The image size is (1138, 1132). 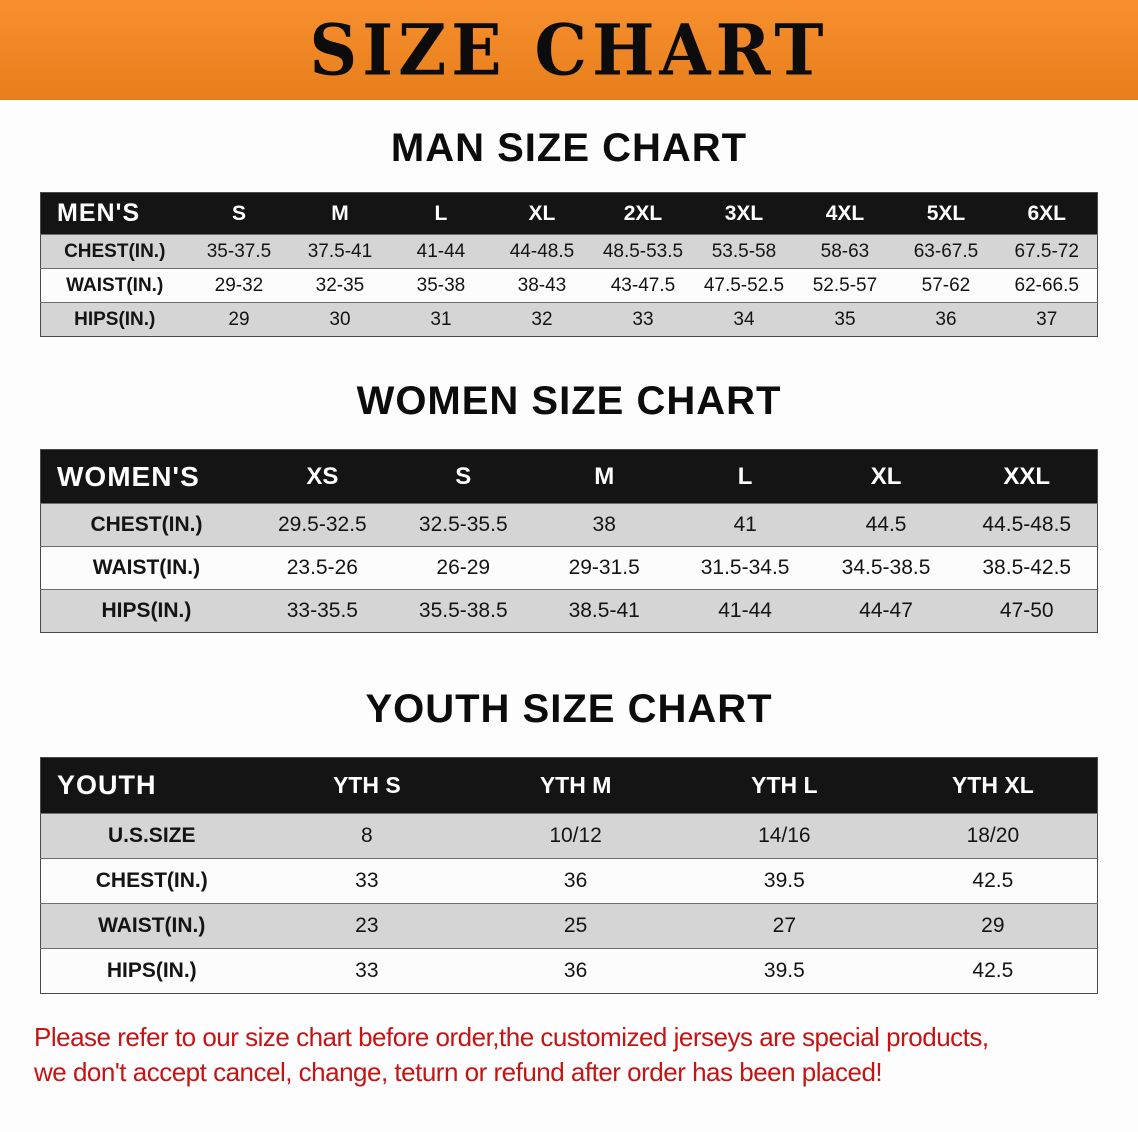 What do you see at coordinates (569, 401) in the screenshot?
I see `women-section-heading: WOMEN SIZE CHART` at bounding box center [569, 401].